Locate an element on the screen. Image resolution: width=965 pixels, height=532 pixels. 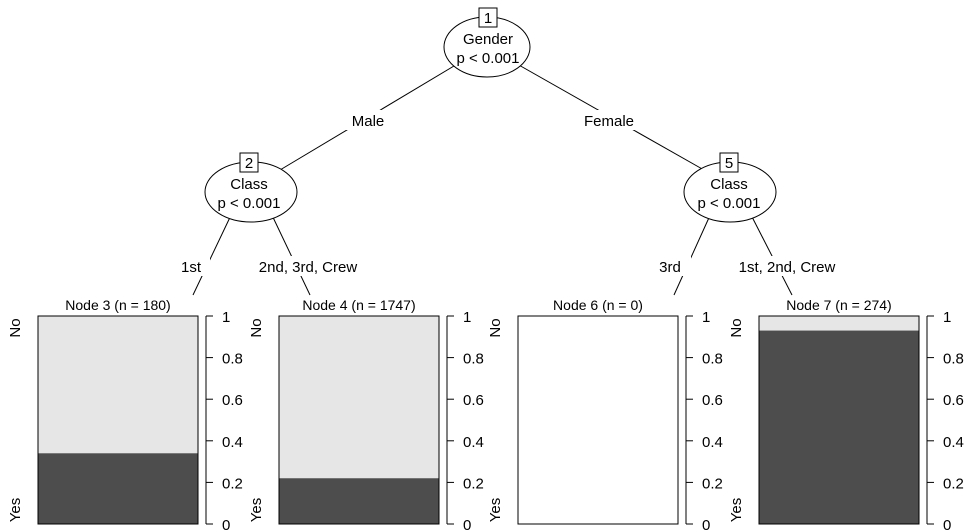
leaf-title: Node 4 (n = 1747) is located at coordinates (358, 305).